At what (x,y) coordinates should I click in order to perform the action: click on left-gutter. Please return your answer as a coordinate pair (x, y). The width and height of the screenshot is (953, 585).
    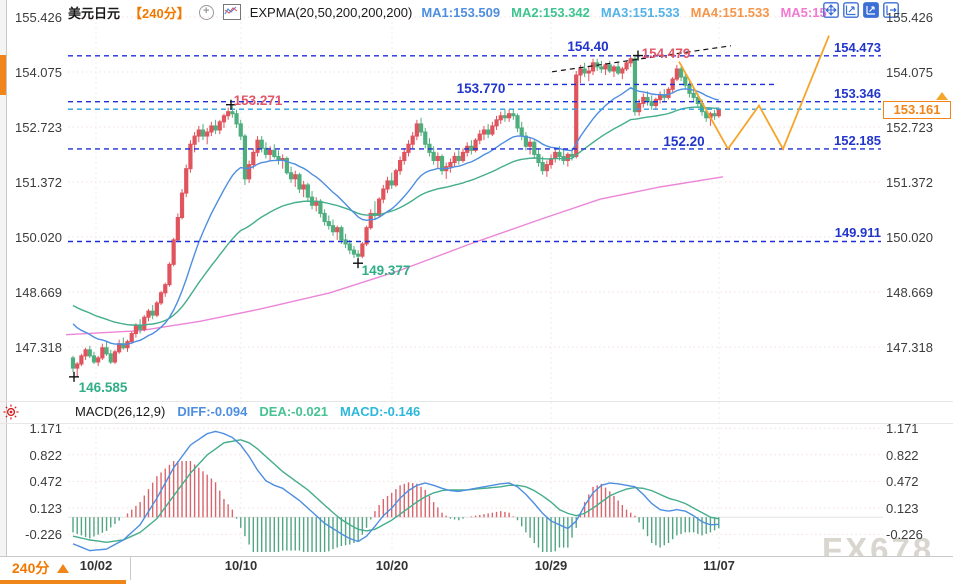
    Looking at the image, I should click on (3, 292).